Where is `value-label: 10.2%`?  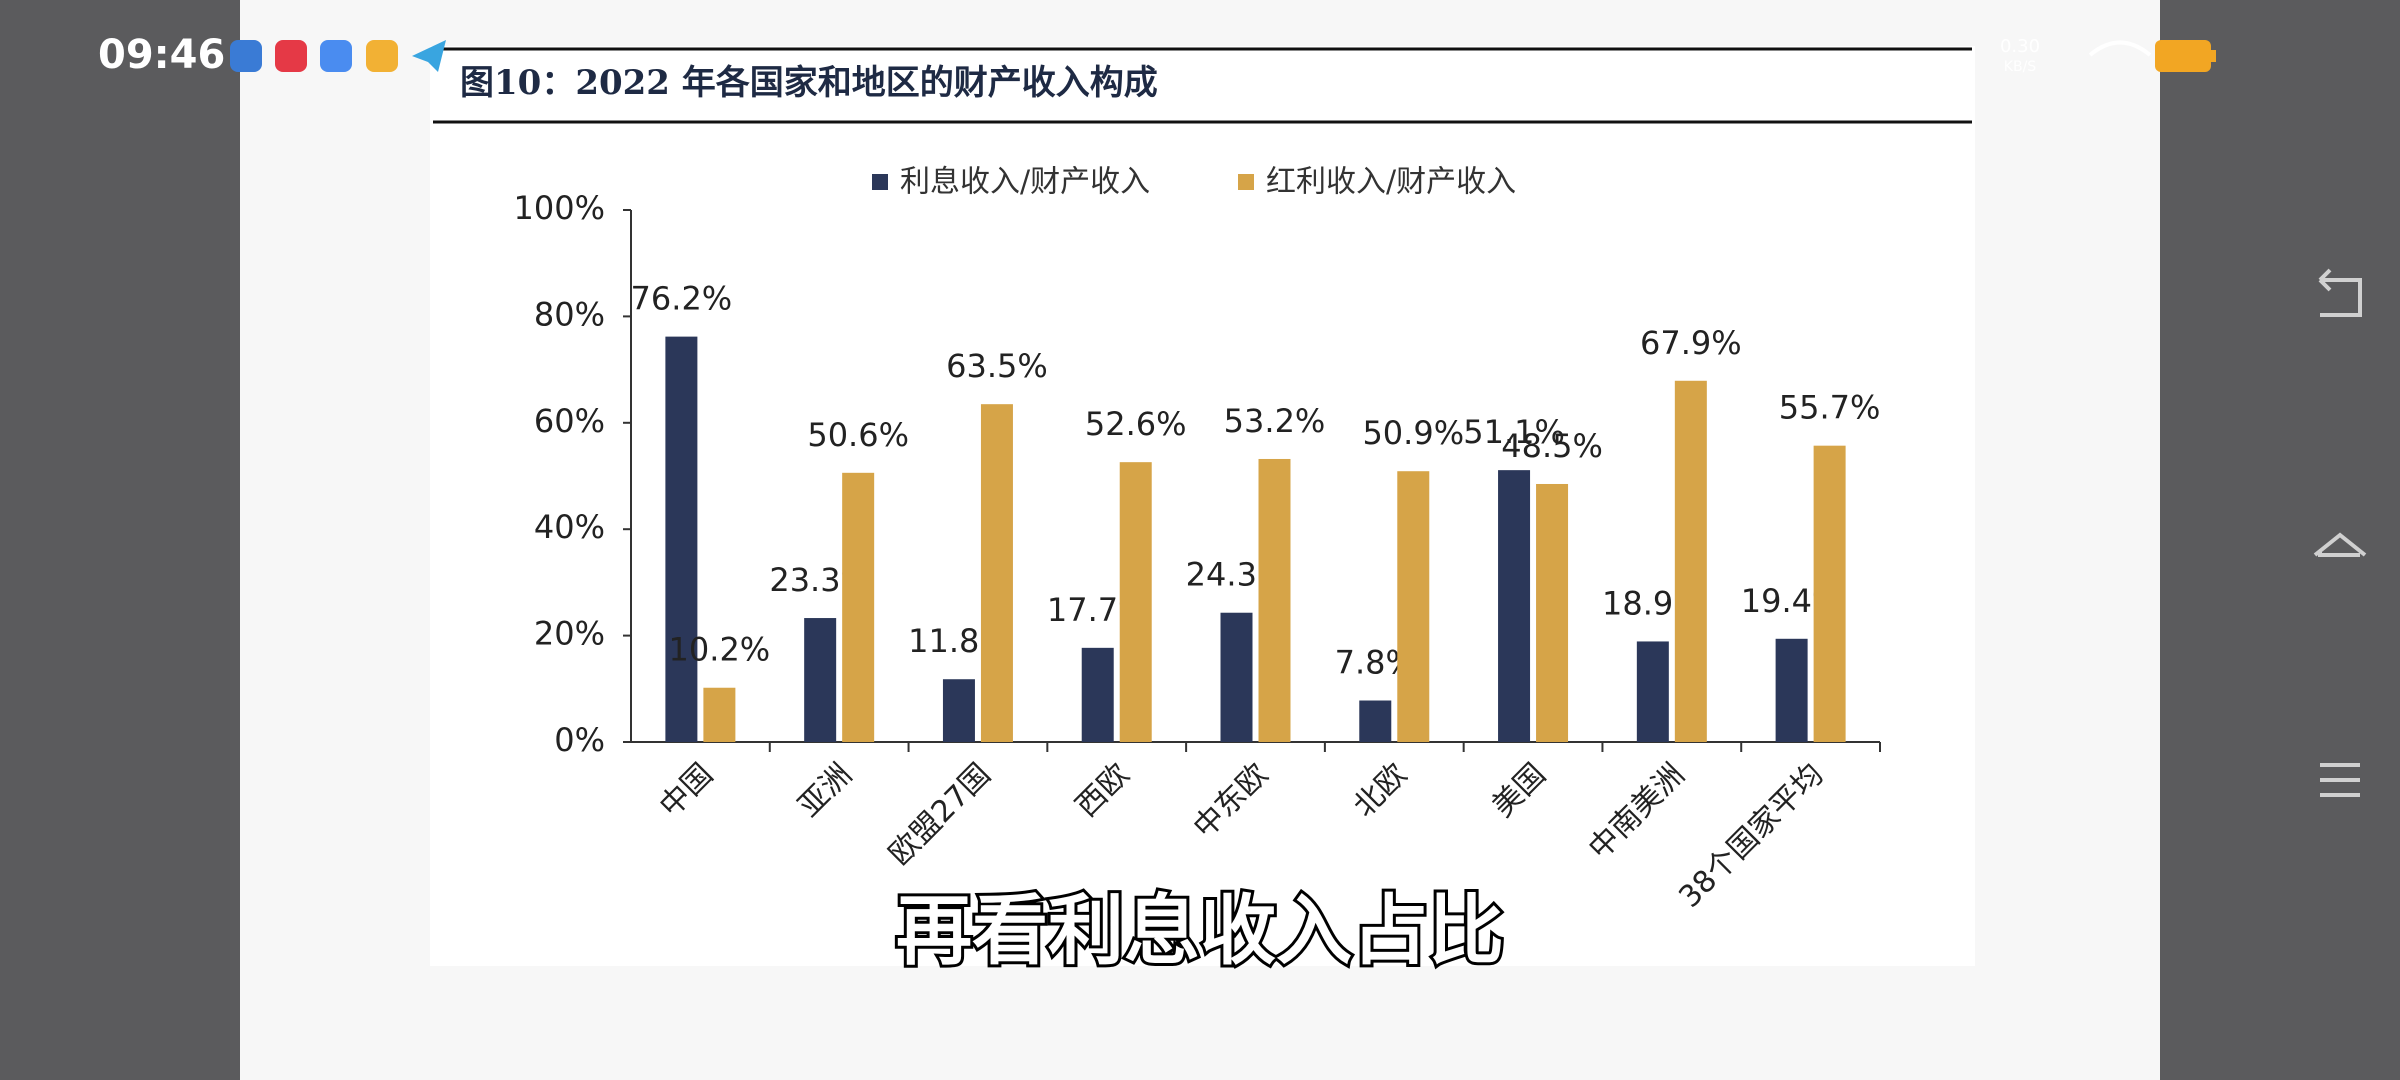
value-label: 10.2% is located at coordinates (720, 650).